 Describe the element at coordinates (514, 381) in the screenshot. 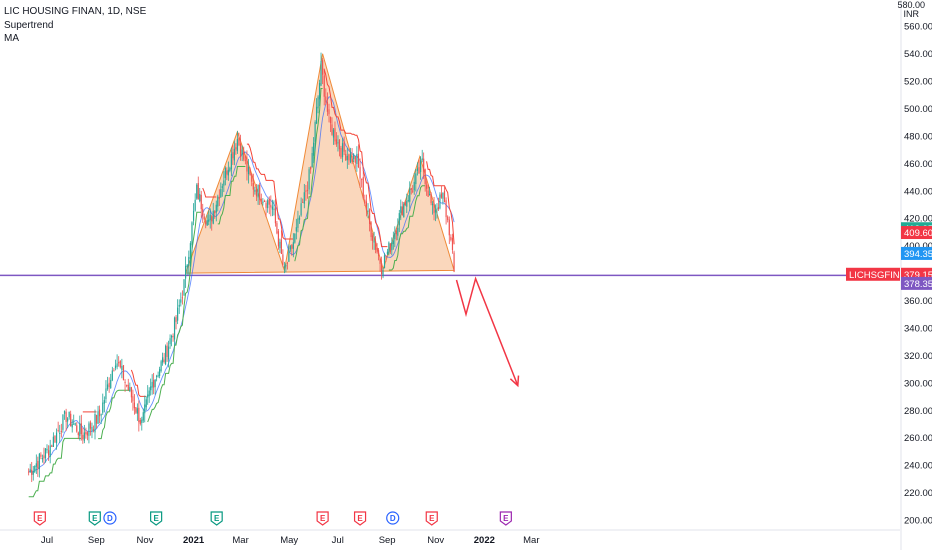

I see `projection-arrowhead` at that location.